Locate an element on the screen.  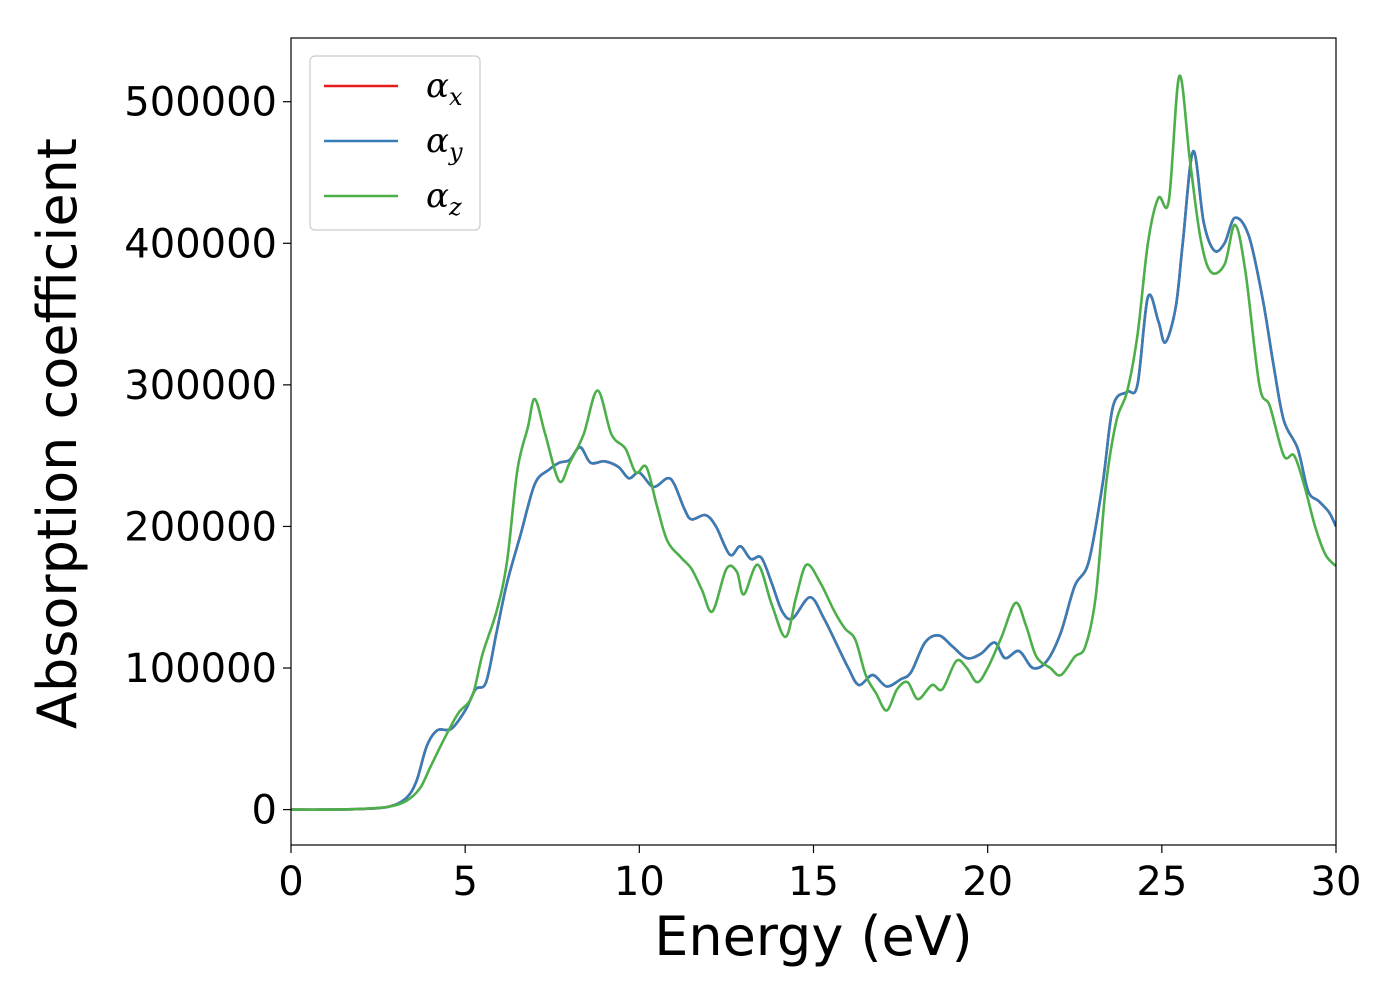
y-tick-label: 300000 is located at coordinates (200, 386).